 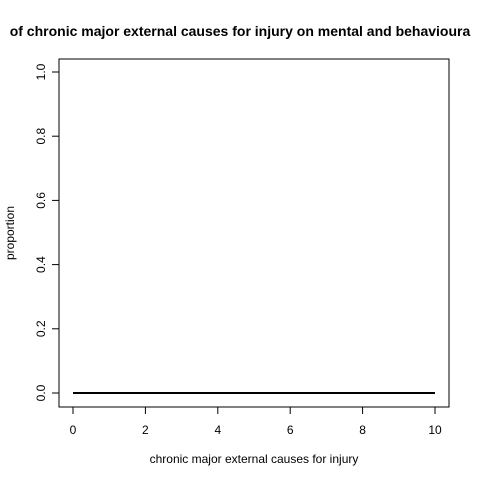 What do you see at coordinates (41, 136) in the screenshot?
I see `y-tick-label: 0.8` at bounding box center [41, 136].